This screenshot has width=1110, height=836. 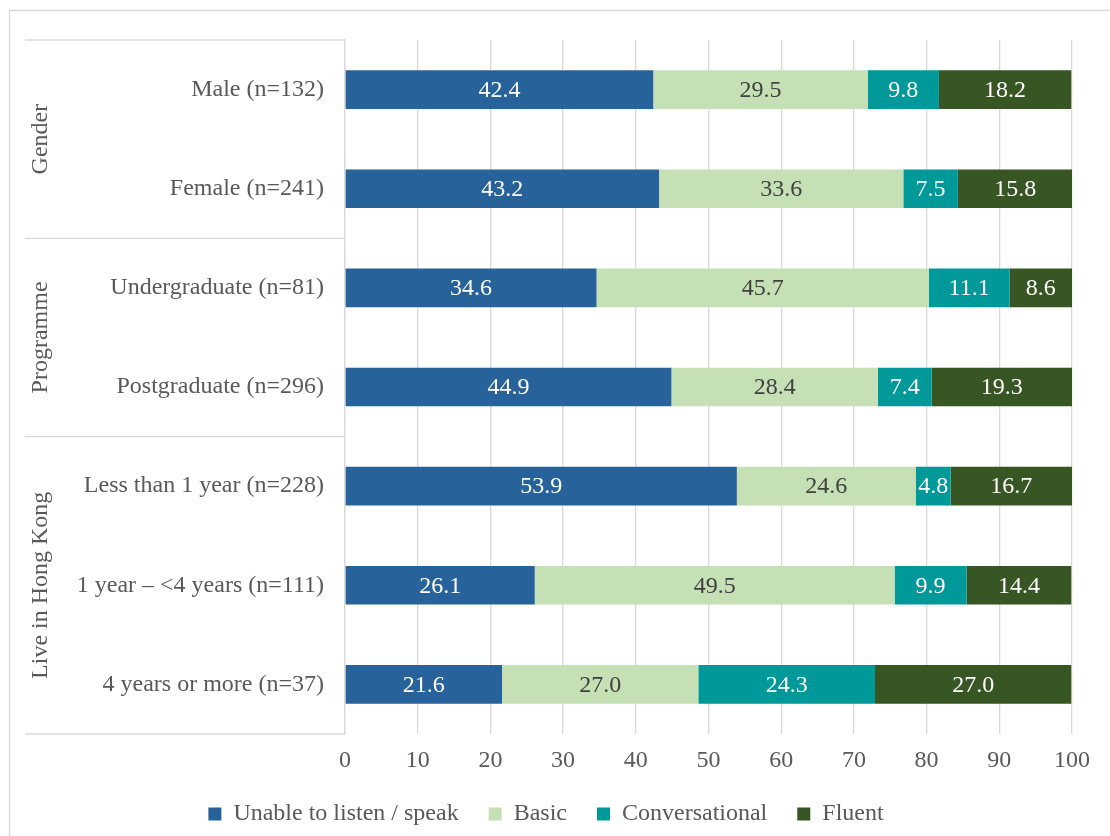 I want to click on text: Programme, so click(x=39, y=337).